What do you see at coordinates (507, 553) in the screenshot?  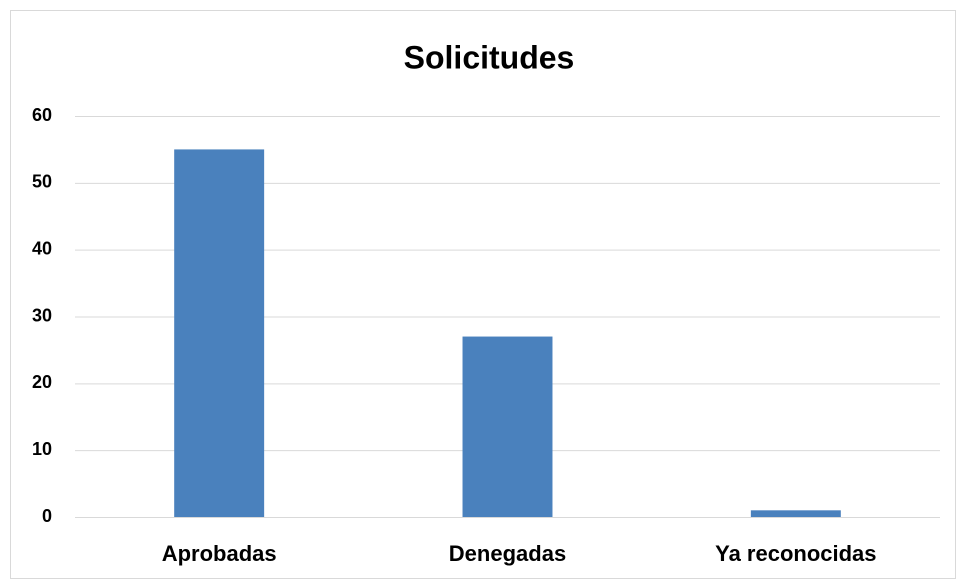 I see `x-tick-label: Denegadas` at bounding box center [507, 553].